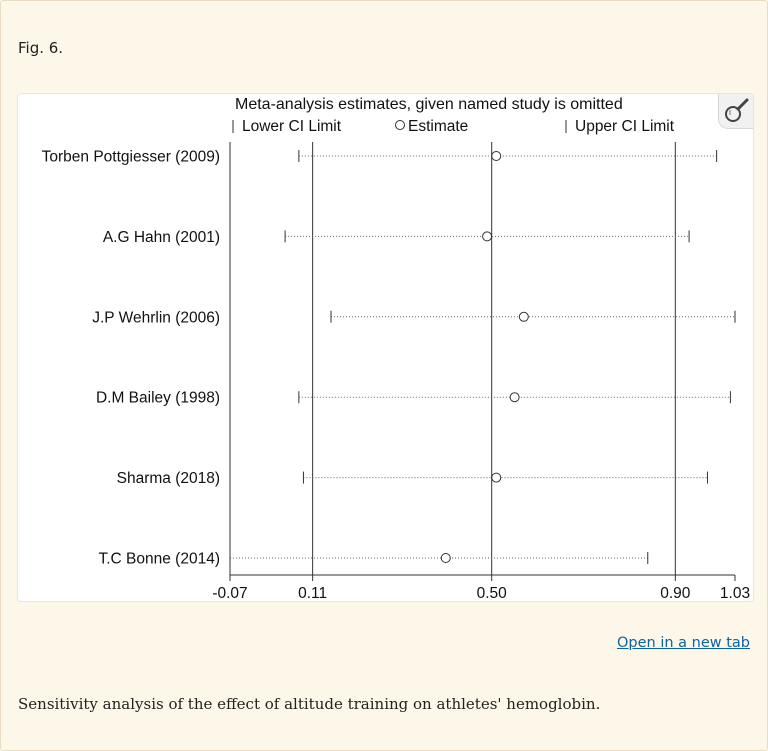  Describe the element at coordinates (413, 398) in the screenshot. I see `study-row: D.M Bailey (1998)` at that location.